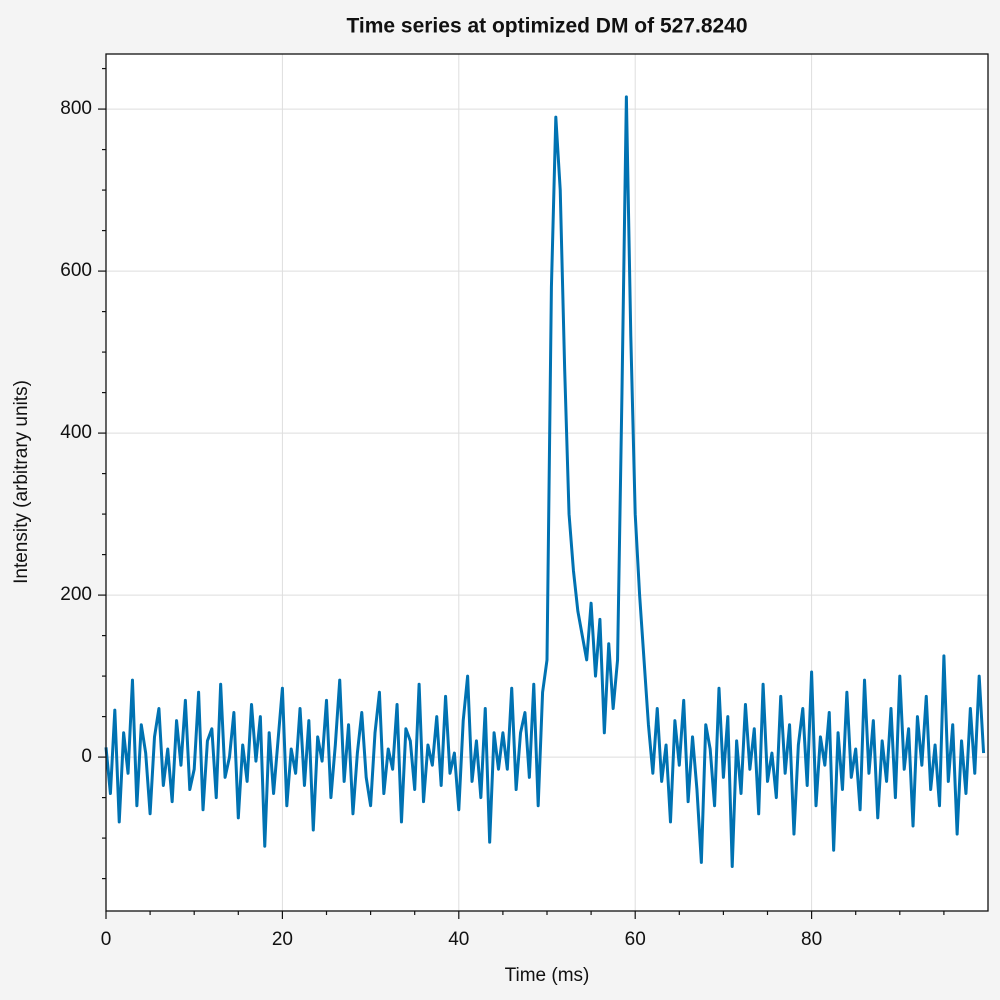 The height and width of the screenshot is (1000, 1000). Describe the element at coordinates (86, 756) in the screenshot. I see `y-tick-label: 0` at that location.